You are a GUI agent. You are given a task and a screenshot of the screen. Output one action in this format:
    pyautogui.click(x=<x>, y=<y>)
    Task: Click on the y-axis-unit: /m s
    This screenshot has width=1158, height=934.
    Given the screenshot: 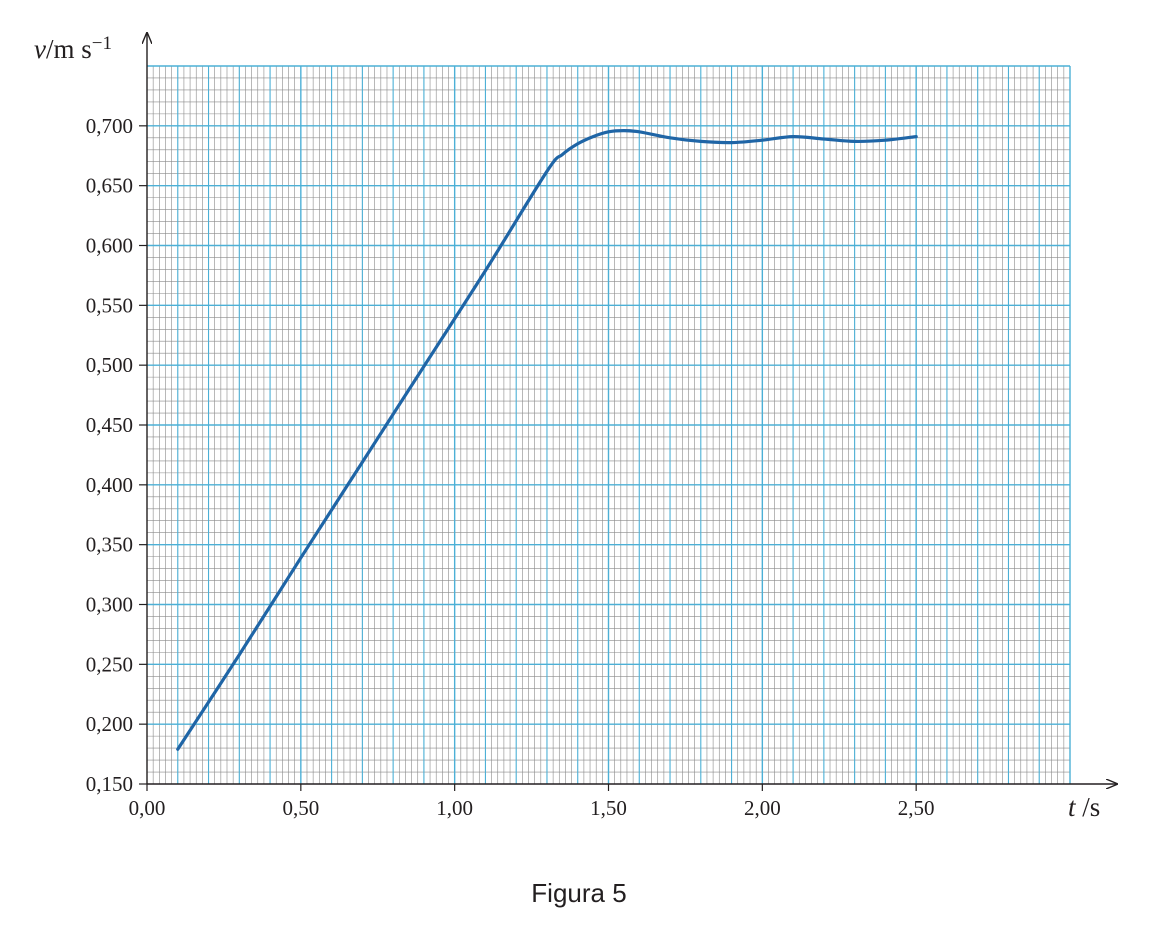 What is the action you would take?
    pyautogui.click(x=69, y=49)
    